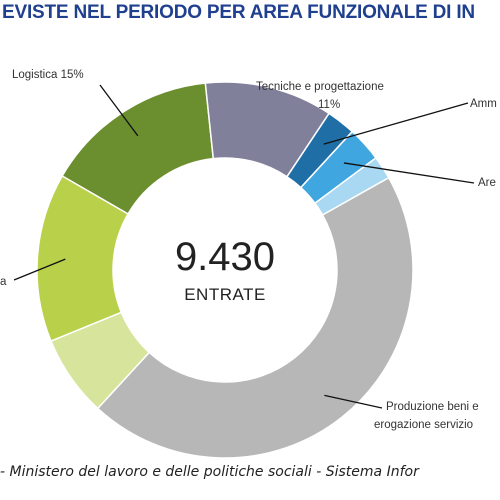 The width and height of the screenshot is (500, 500). I want to click on slice-label-5-1: erogazione servizio, so click(423, 425).